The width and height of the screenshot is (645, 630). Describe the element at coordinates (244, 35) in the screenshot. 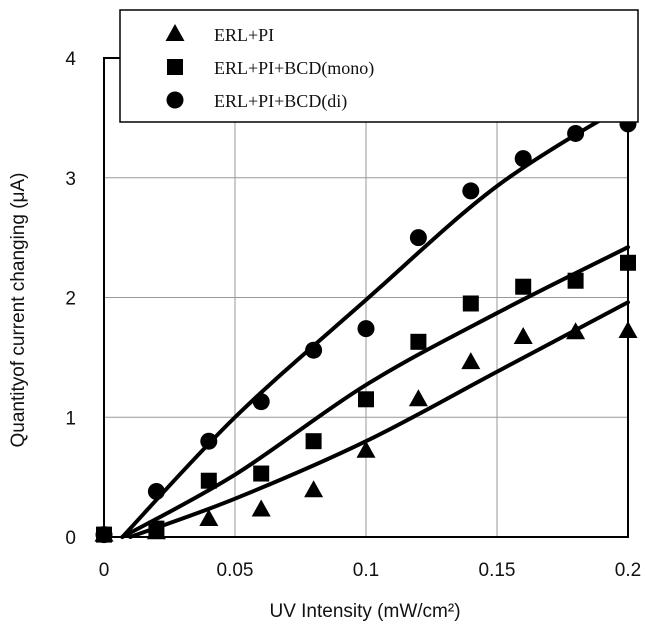

I see `legend-label: ERL+PI` at that location.